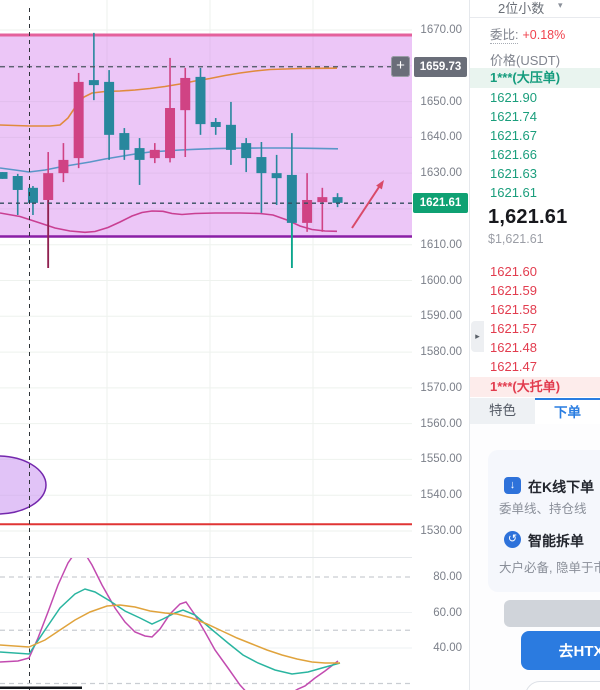 The width and height of the screenshot is (600, 690). What do you see at coordinates (567, 411) in the screenshot?
I see `tab-order: 下单` at bounding box center [567, 411].